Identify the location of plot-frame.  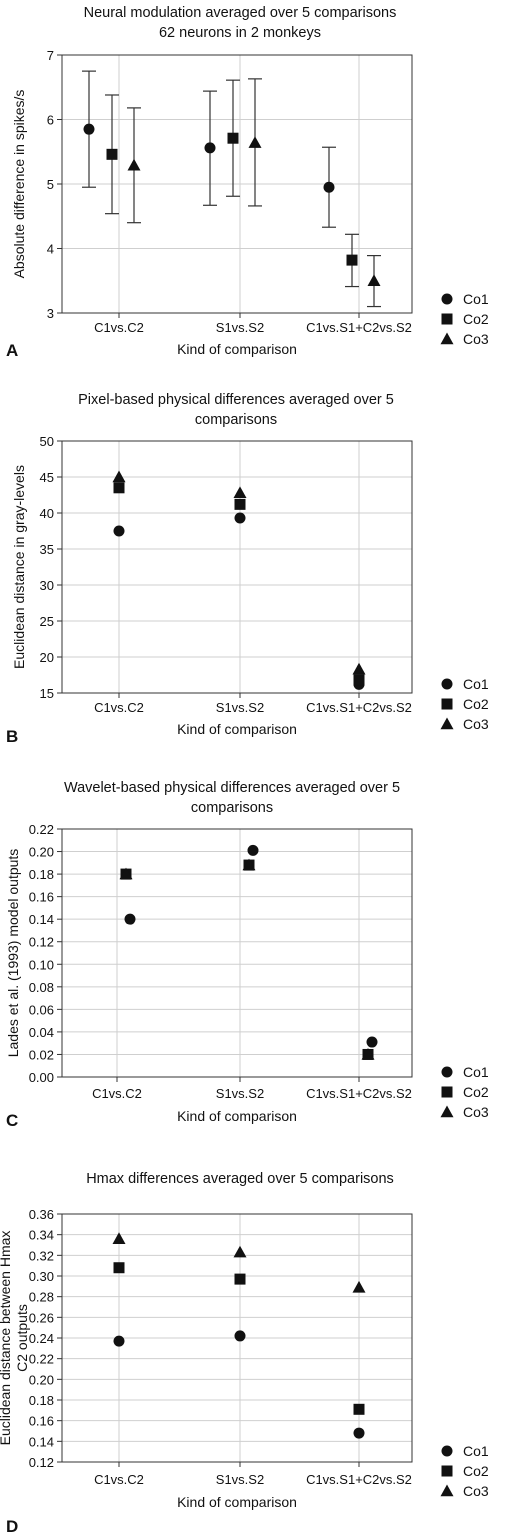
(237, 953).